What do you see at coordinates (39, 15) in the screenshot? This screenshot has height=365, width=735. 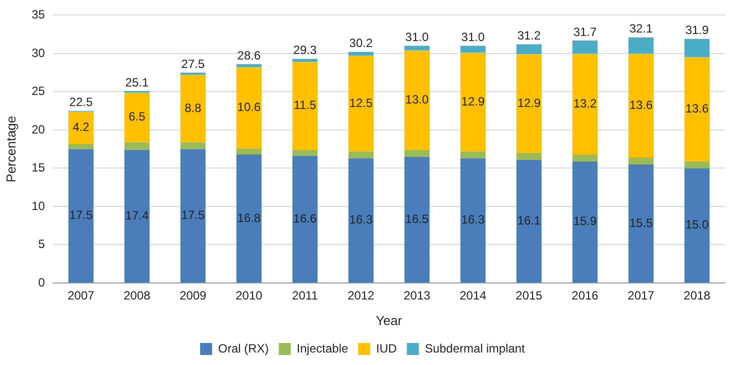 I see `y-tick-label: 35` at bounding box center [39, 15].